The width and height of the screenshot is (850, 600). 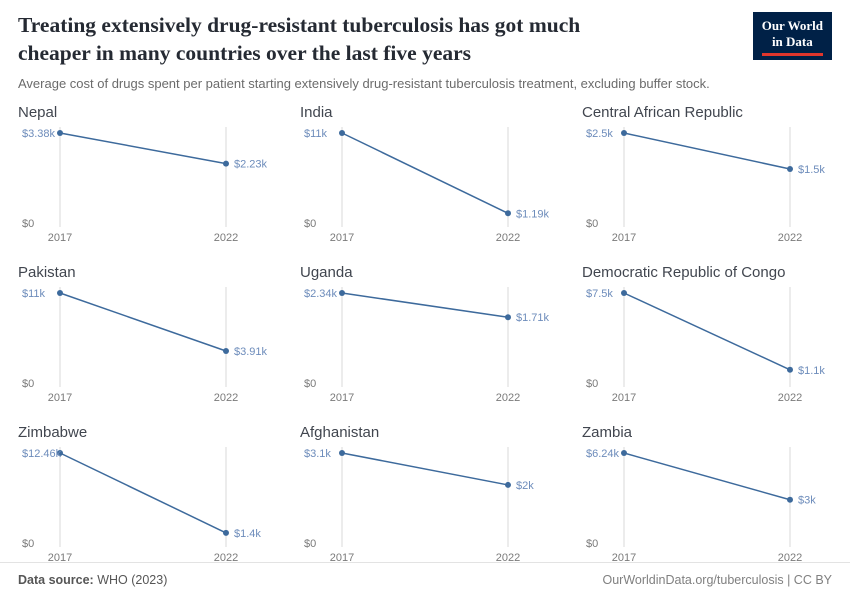 What do you see at coordinates (525, 486) in the screenshot?
I see `value-label-end: $2k` at bounding box center [525, 486].